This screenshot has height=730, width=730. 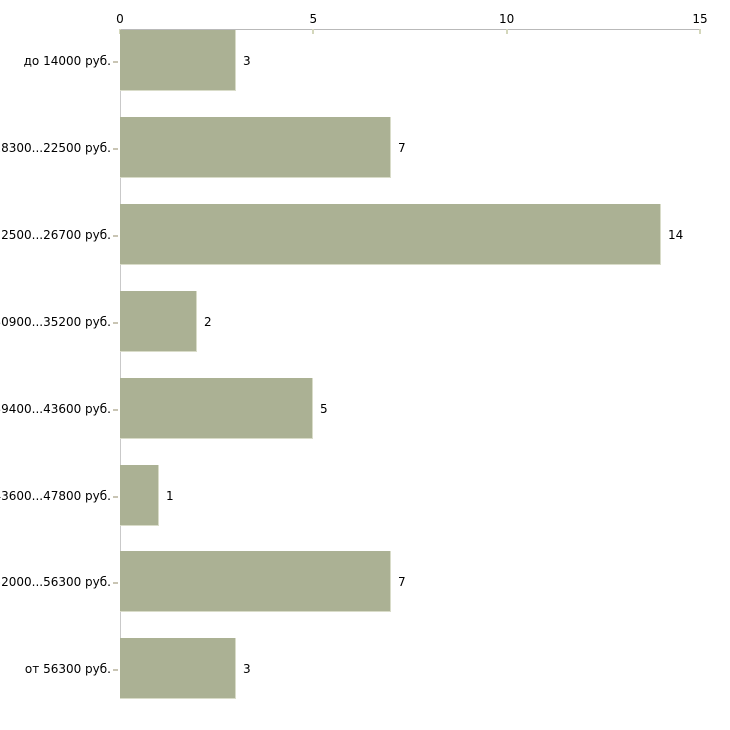 What do you see at coordinates (55, 495) in the screenshot?
I see `category-label: 43600...47800 руб.` at bounding box center [55, 495].